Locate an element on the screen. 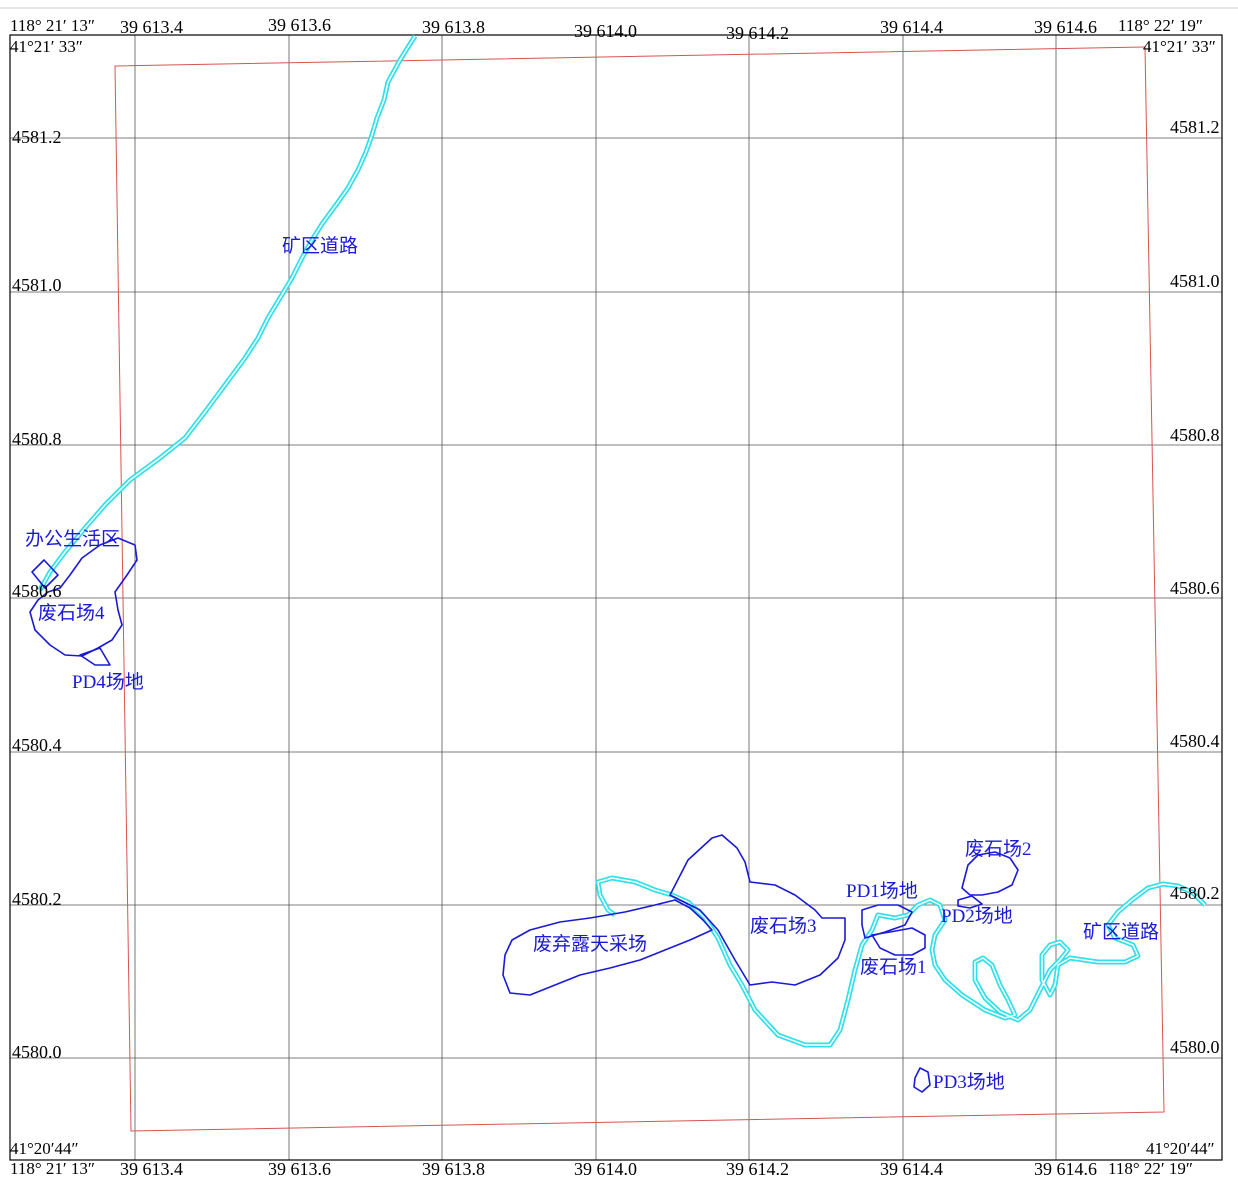 The image size is (1238, 1182). waste-dump-4-label: 废石场4 is located at coordinates (71, 613).